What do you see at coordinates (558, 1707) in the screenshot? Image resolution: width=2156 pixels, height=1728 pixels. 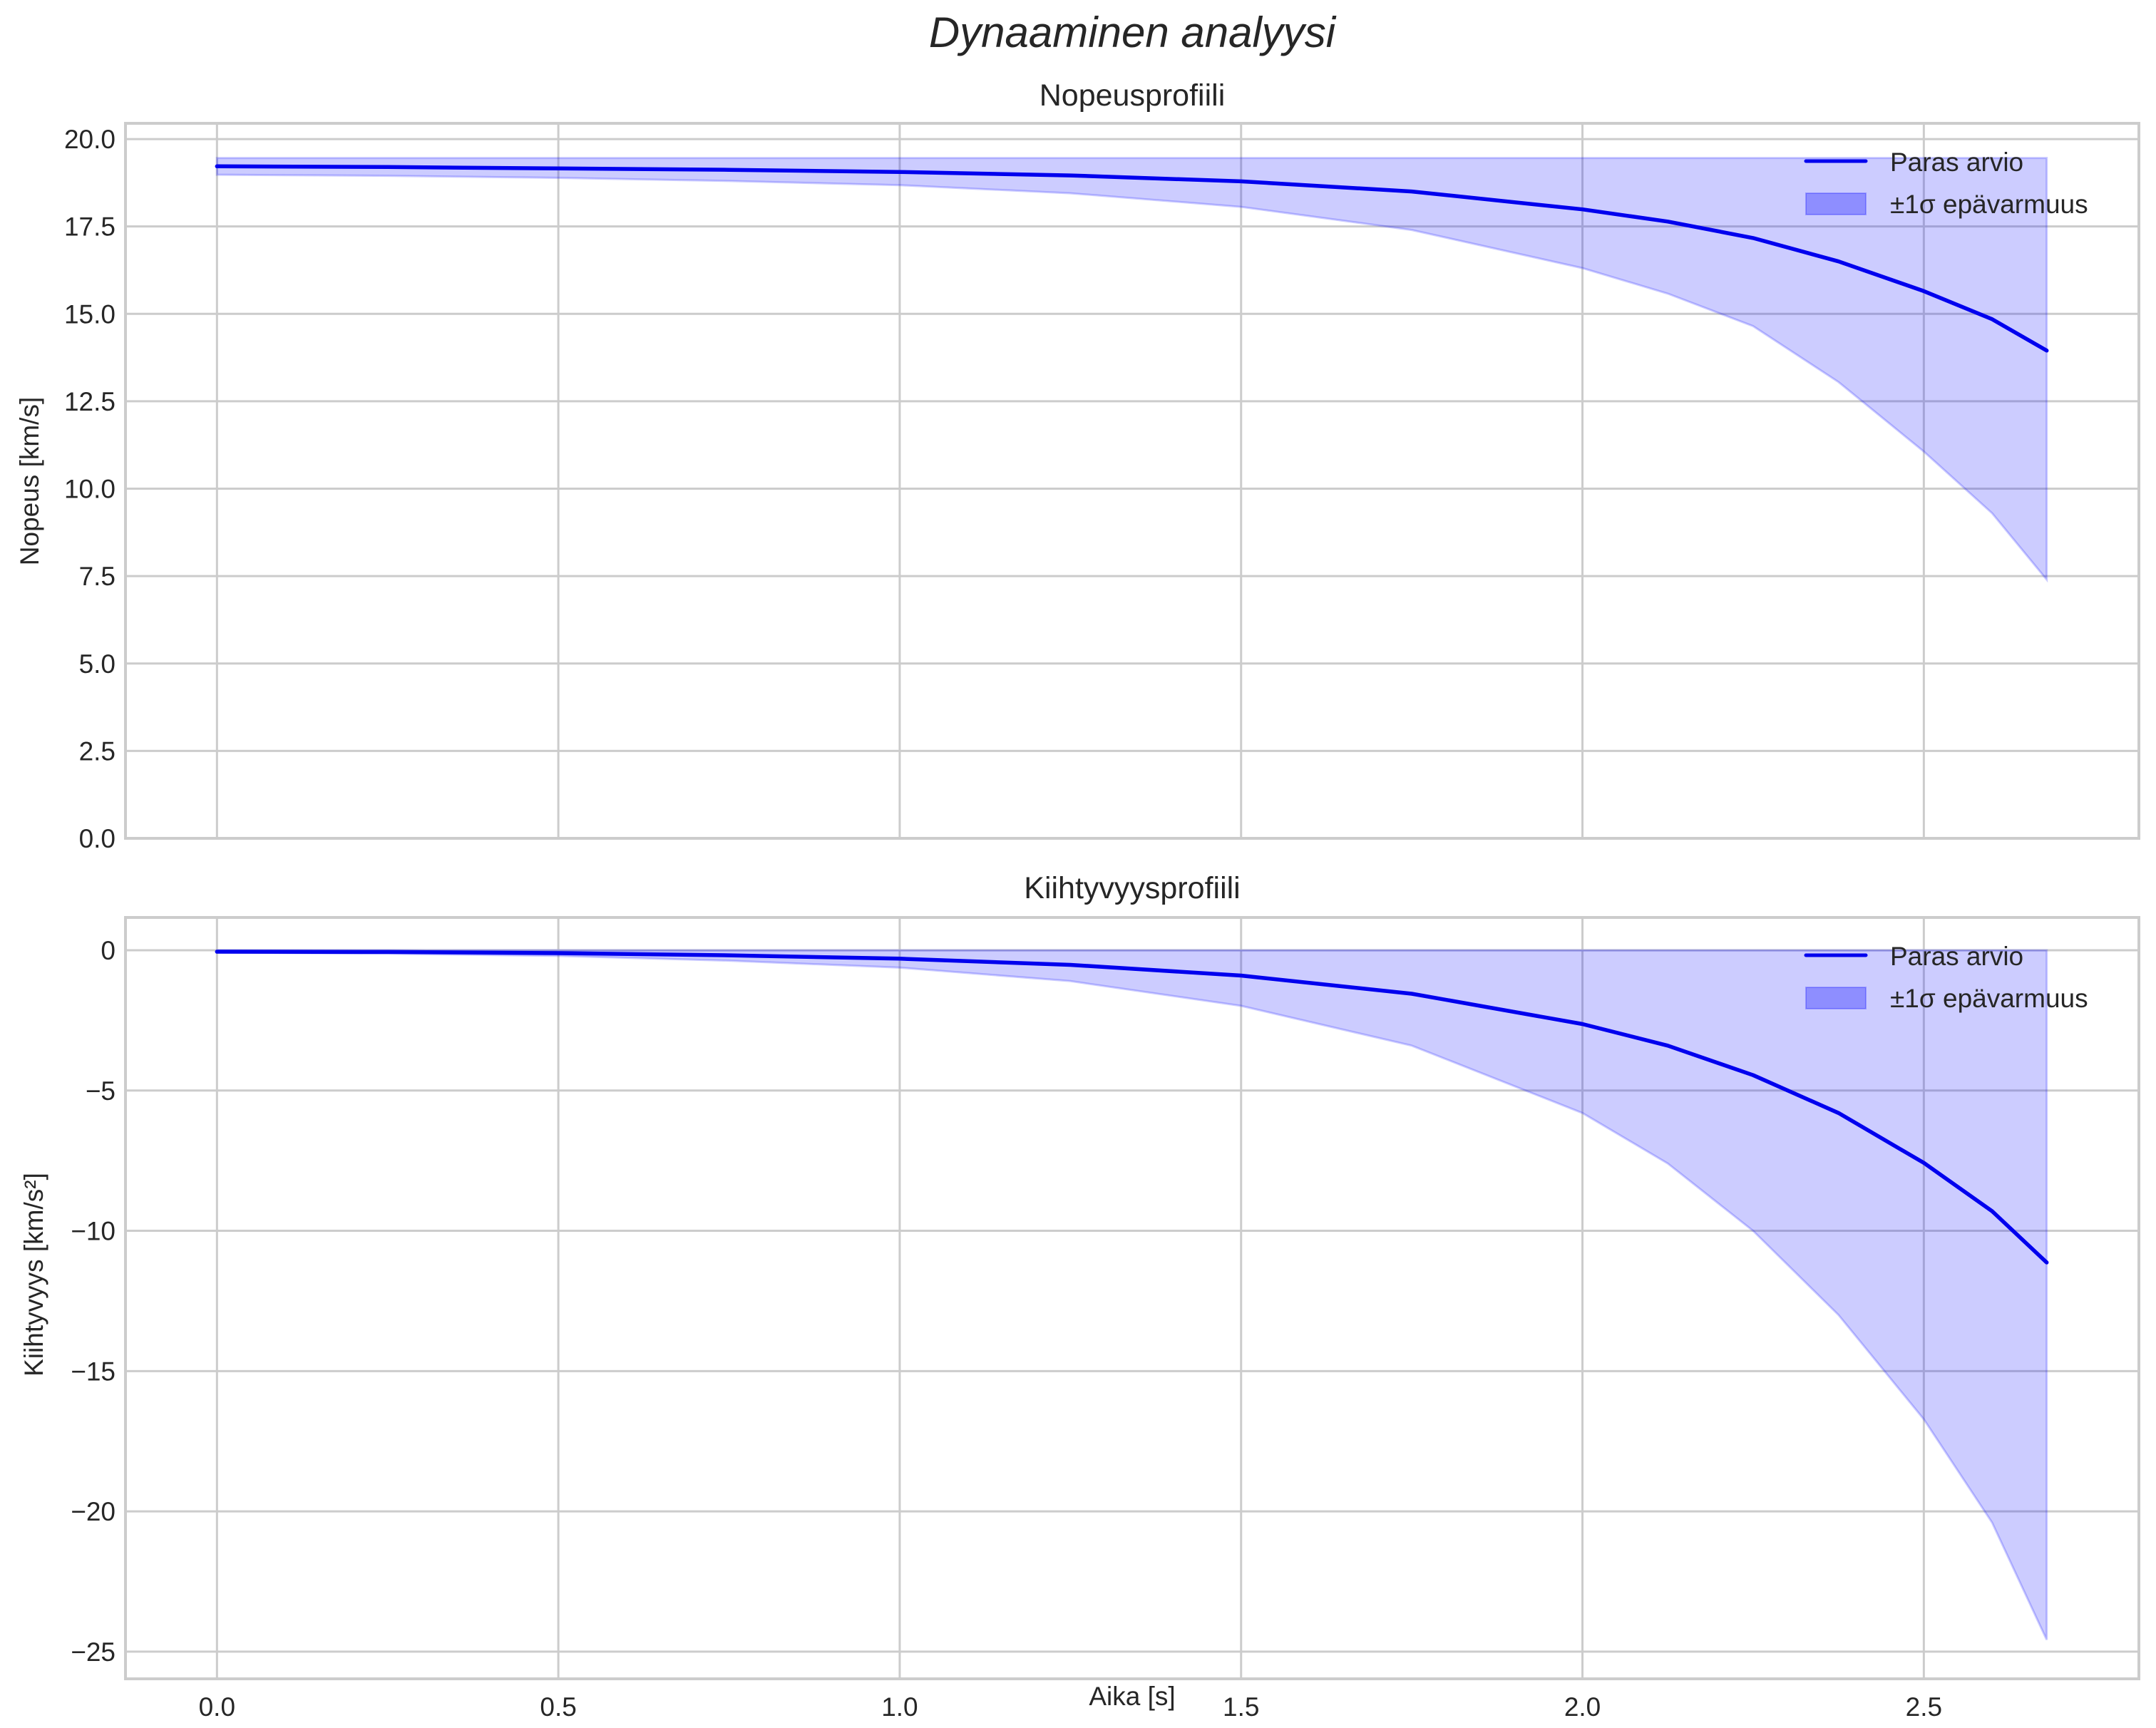 I see `x-tick-label: 0.5` at bounding box center [558, 1707].